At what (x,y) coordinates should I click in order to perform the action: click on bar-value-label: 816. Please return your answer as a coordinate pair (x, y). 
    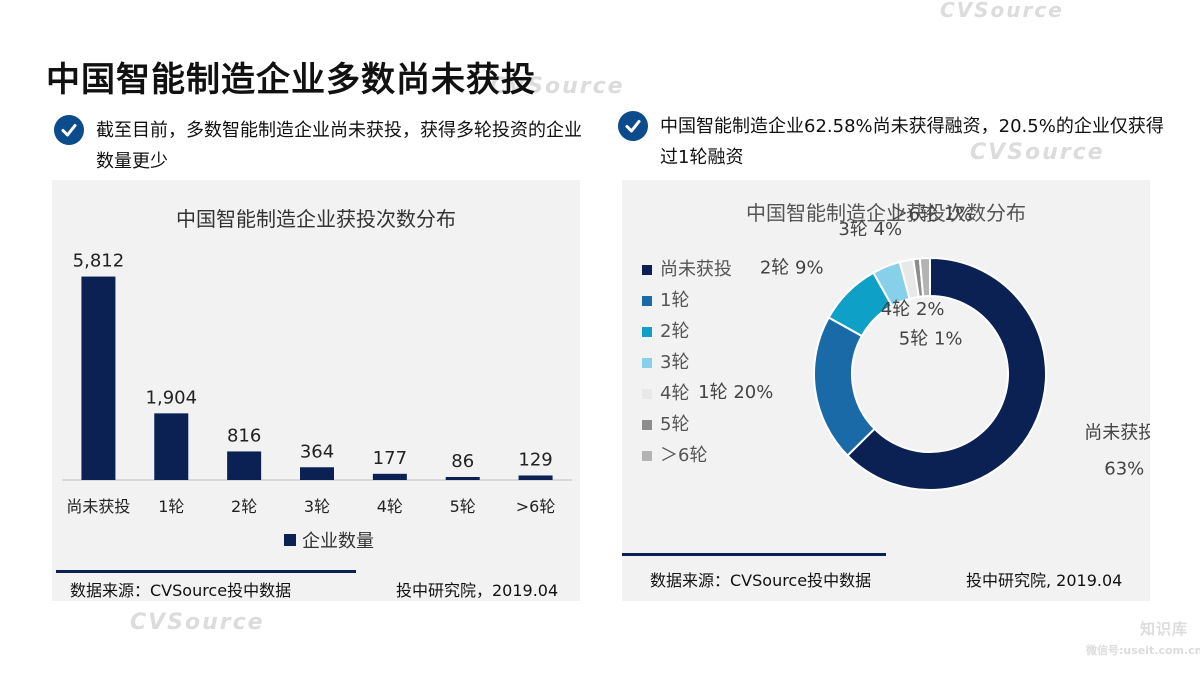
    Looking at the image, I should click on (244, 435).